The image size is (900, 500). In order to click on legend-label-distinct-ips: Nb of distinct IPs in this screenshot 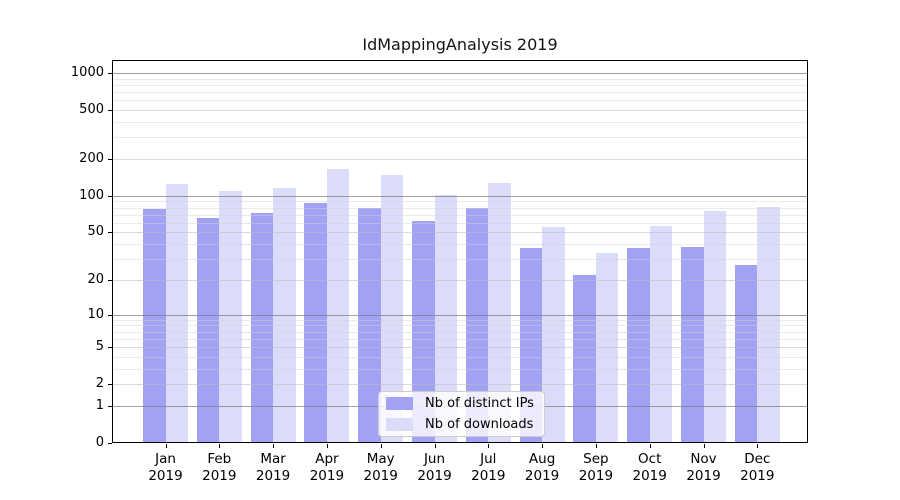, I will do `click(479, 403)`.